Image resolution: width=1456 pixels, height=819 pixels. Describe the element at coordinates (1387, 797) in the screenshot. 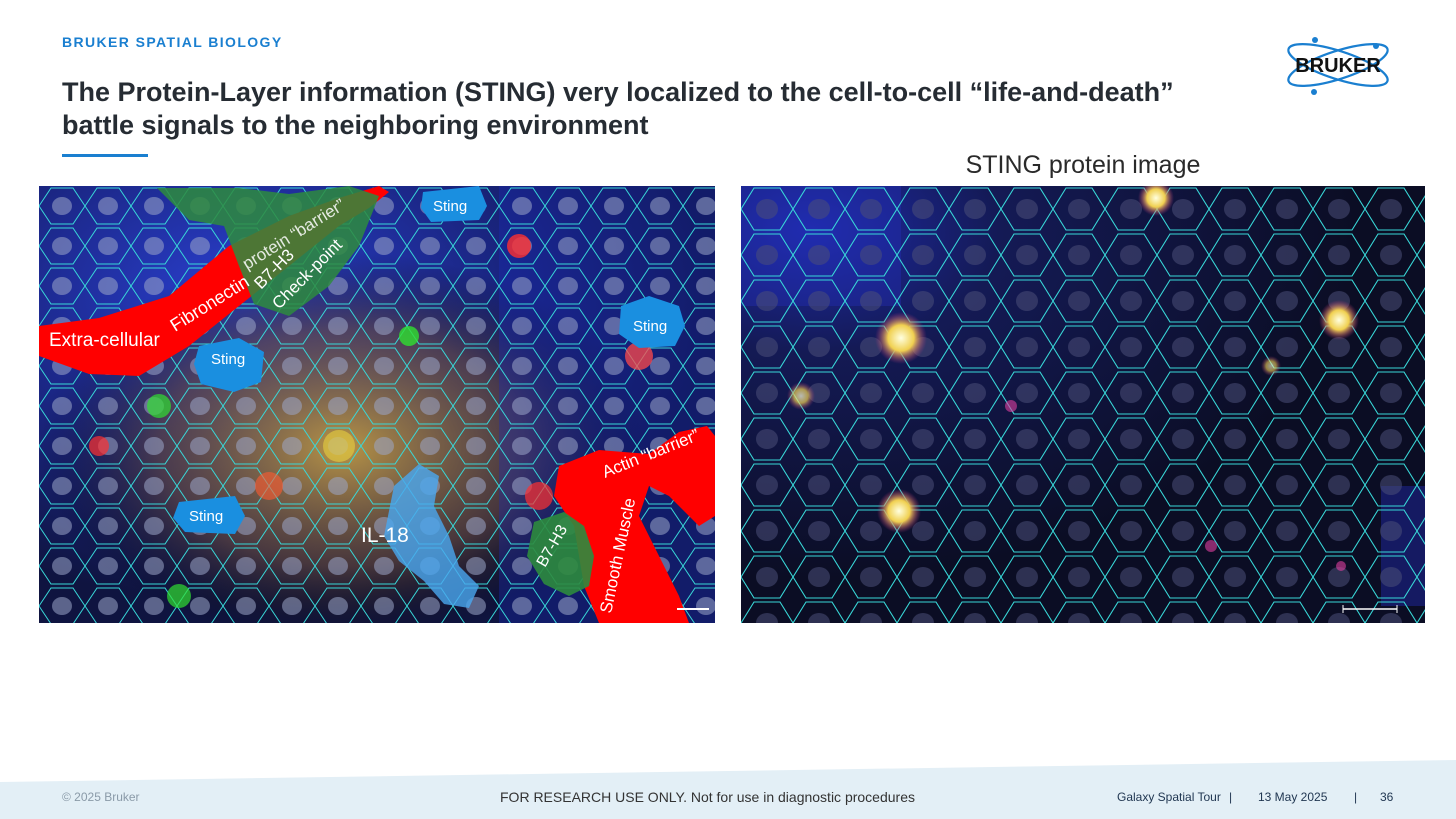

I see `page-number: 36` at that location.